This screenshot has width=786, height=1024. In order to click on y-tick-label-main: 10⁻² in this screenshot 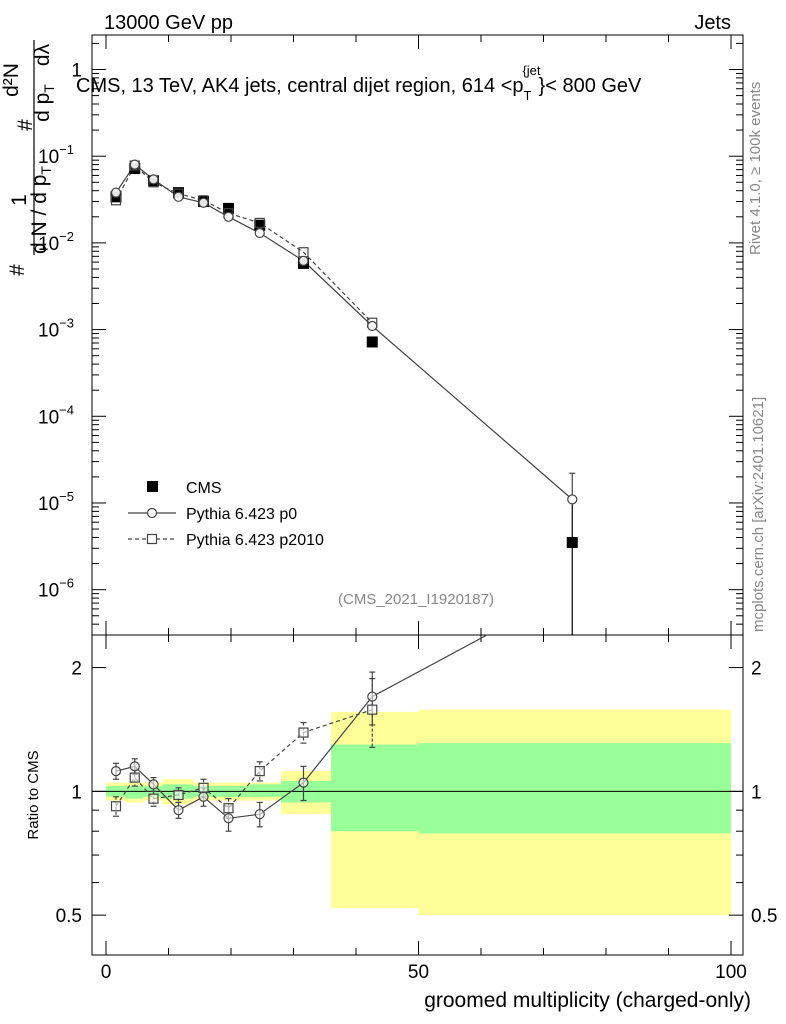, I will do `click(56, 242)`.